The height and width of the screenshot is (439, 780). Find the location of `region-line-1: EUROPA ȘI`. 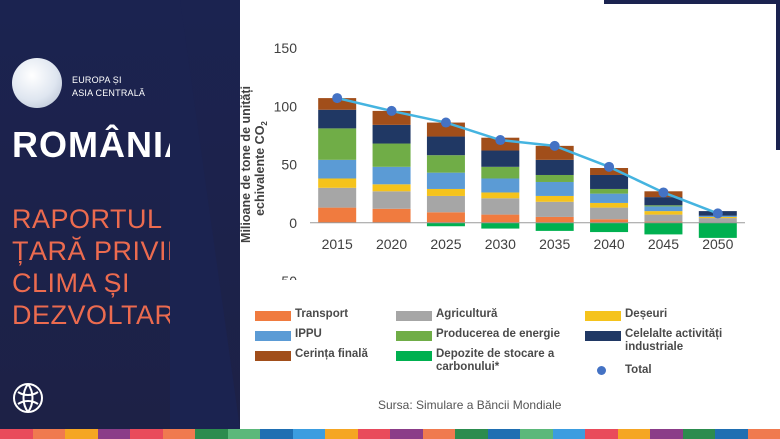

region-line-1: EUROPA ȘI is located at coordinates (97, 80).